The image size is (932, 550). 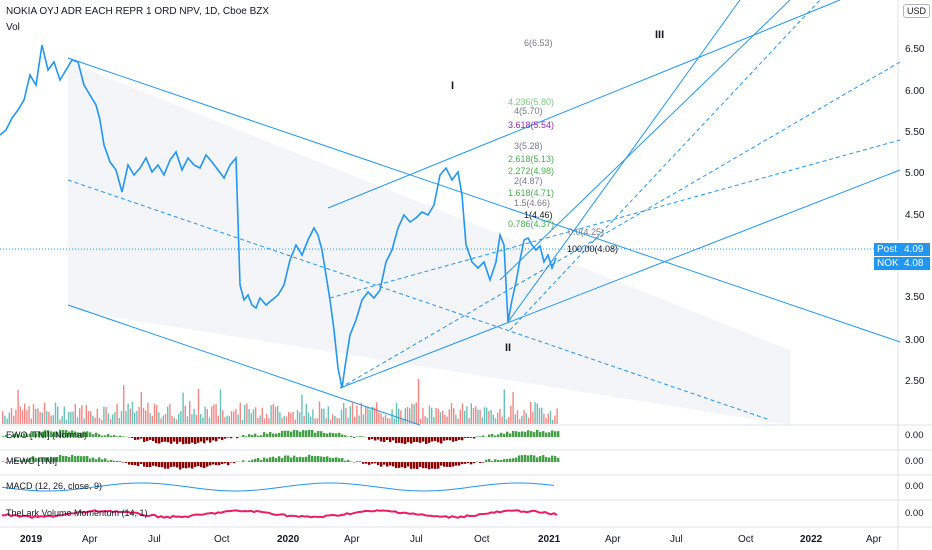 What do you see at coordinates (915, 297) in the screenshot?
I see `price-label: 3.50` at bounding box center [915, 297].